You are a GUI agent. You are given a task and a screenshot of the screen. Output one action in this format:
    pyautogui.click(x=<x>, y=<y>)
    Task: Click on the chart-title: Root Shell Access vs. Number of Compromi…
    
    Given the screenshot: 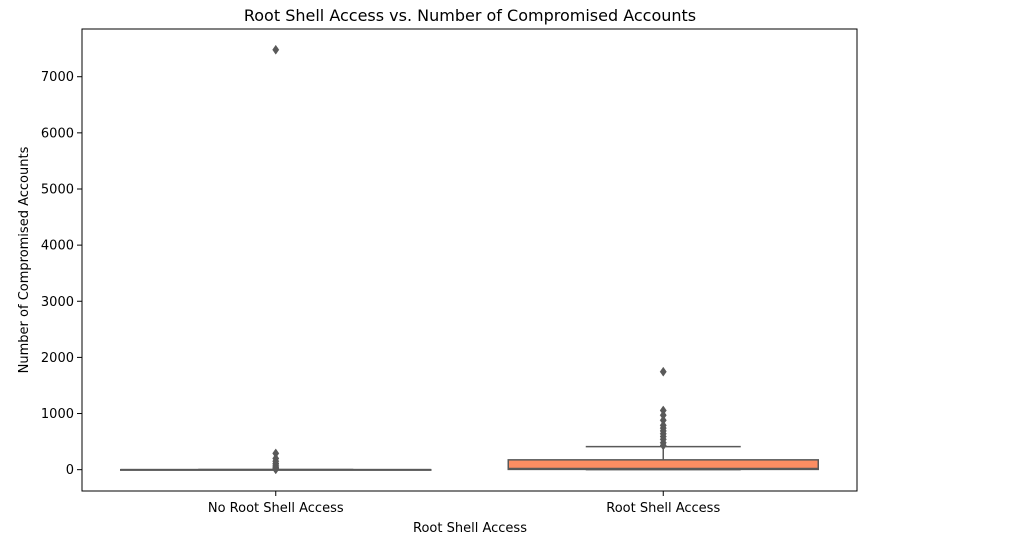 What is the action you would take?
    pyautogui.click(x=470, y=15)
    